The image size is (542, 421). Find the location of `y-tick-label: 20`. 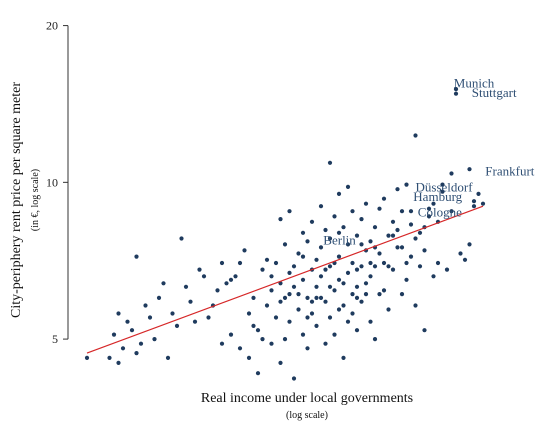

y-tick-label: 20 is located at coordinates (52, 26).